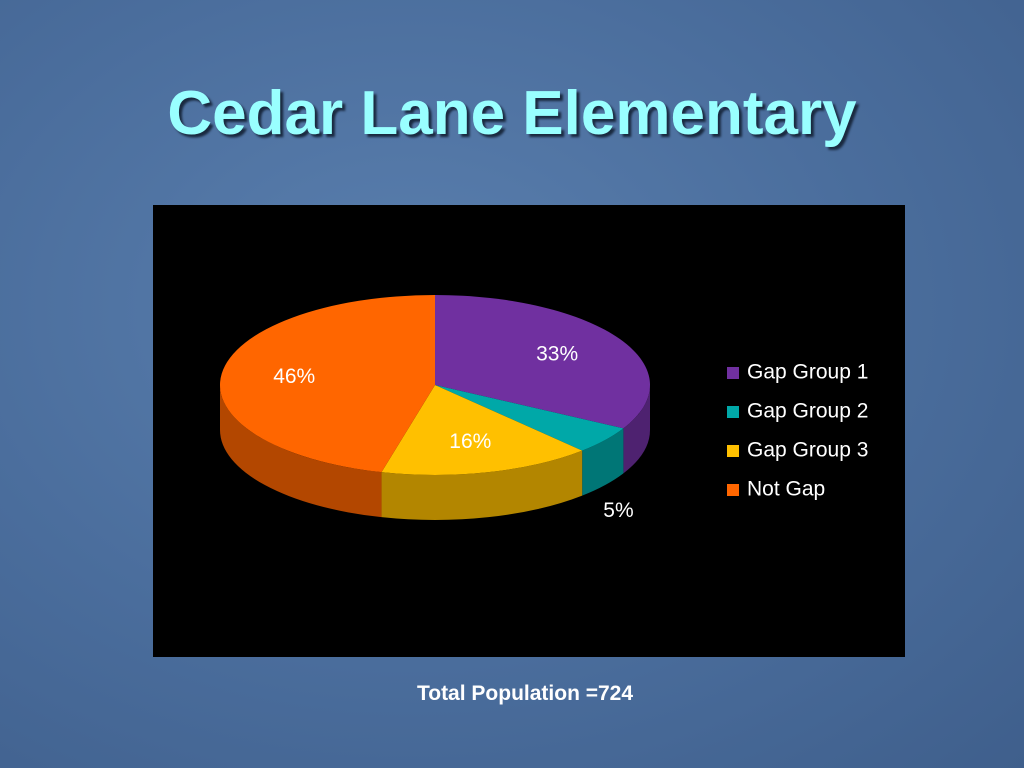 This screenshot has width=1024, height=768. Describe the element at coordinates (807, 411) in the screenshot. I see `legend-label: Gap Group 2` at that location.